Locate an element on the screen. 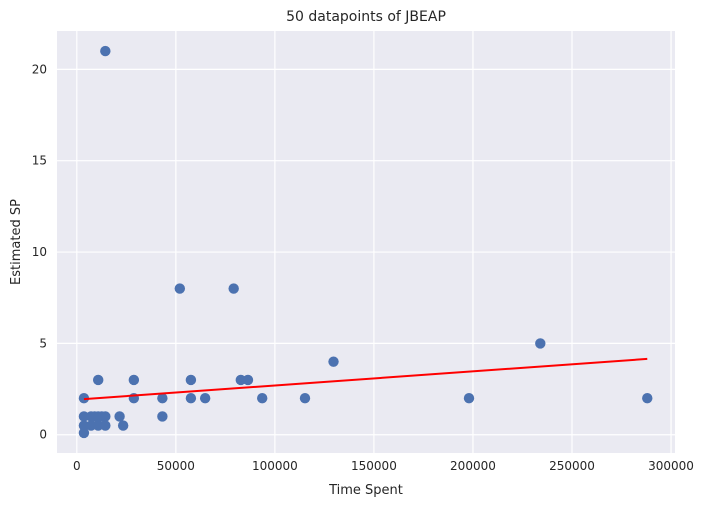 The image size is (703, 507). x-tick-label: 250000 is located at coordinates (572, 466).